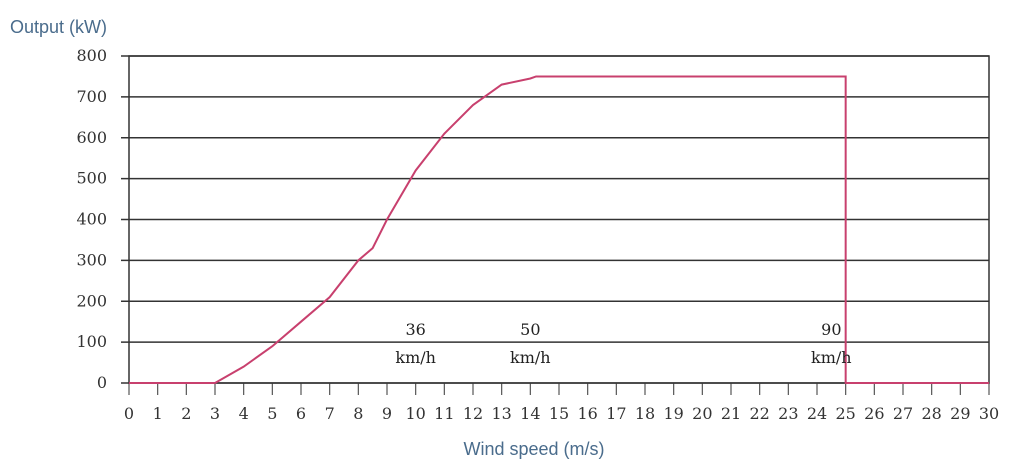 The image size is (1036, 469). Describe the element at coordinates (587, 413) in the screenshot. I see `x-tick-label: 16` at that location.